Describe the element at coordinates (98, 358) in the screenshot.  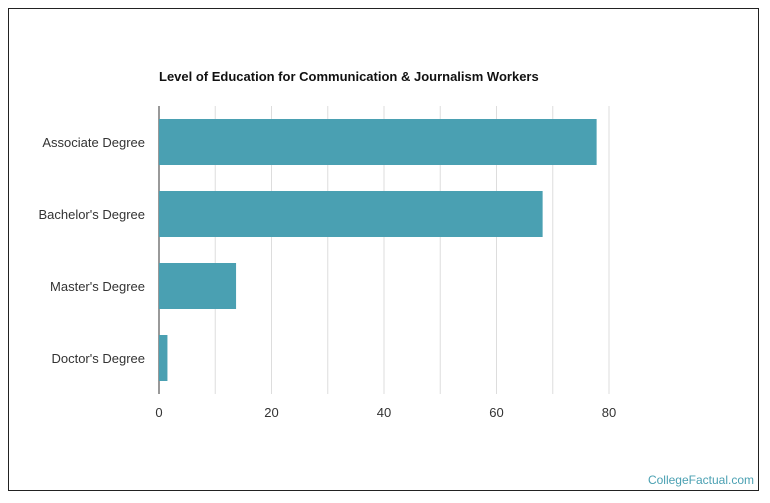
I see `category-label: Doctor's Degree` at that location.